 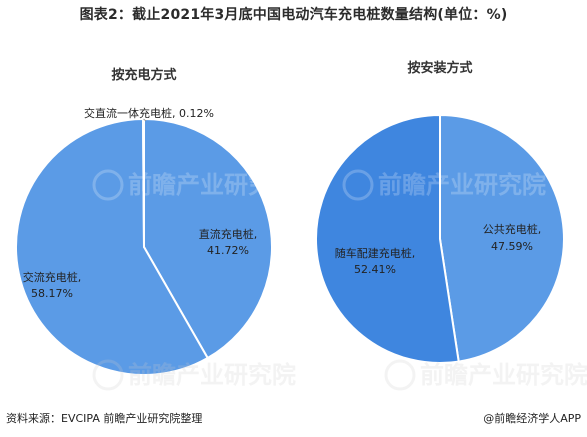 I want to click on pie-slice-public, so click(x=502, y=238).